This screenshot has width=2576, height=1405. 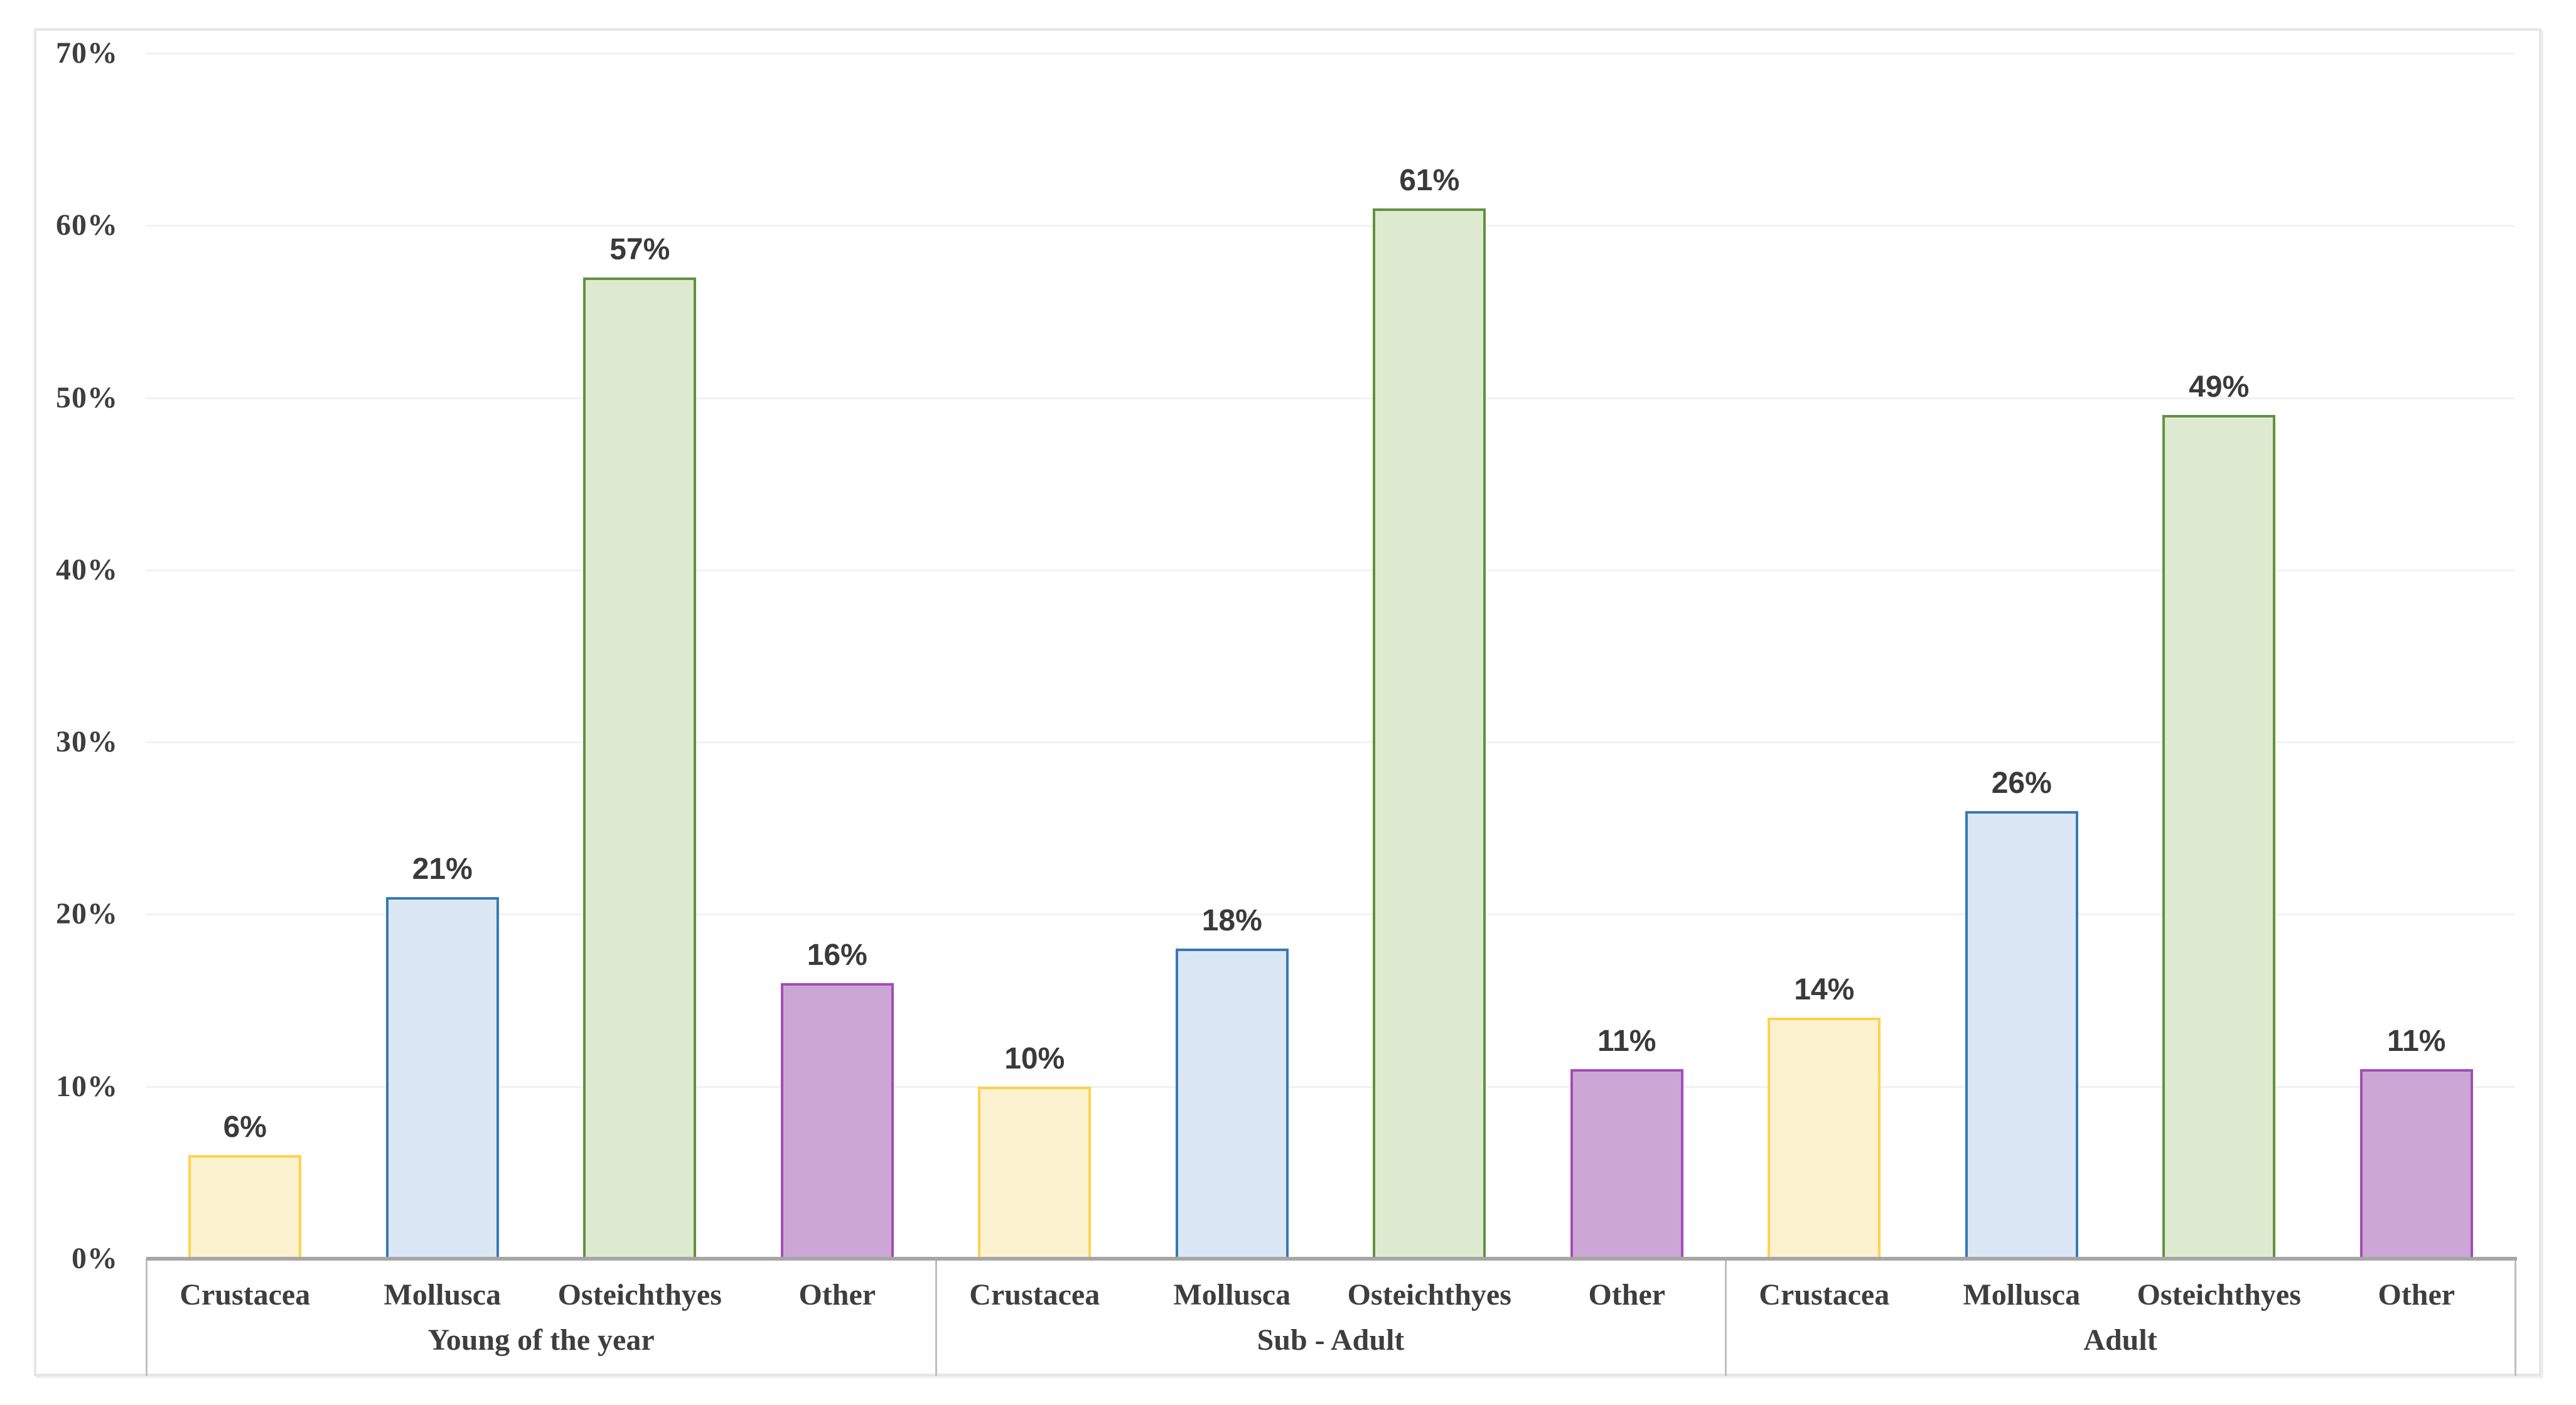 I want to click on value-label-young-of-the-year-mollusca: 21%, so click(x=442, y=870).